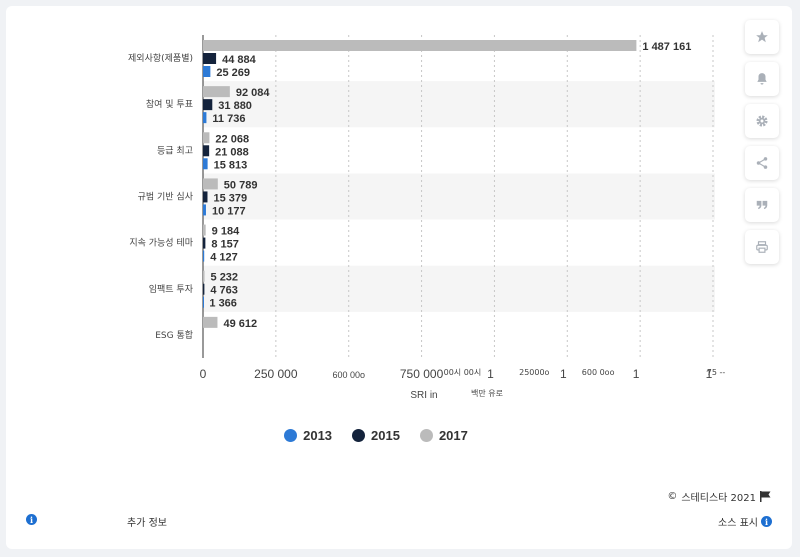  I want to click on data-label: 25 269, so click(233, 73).